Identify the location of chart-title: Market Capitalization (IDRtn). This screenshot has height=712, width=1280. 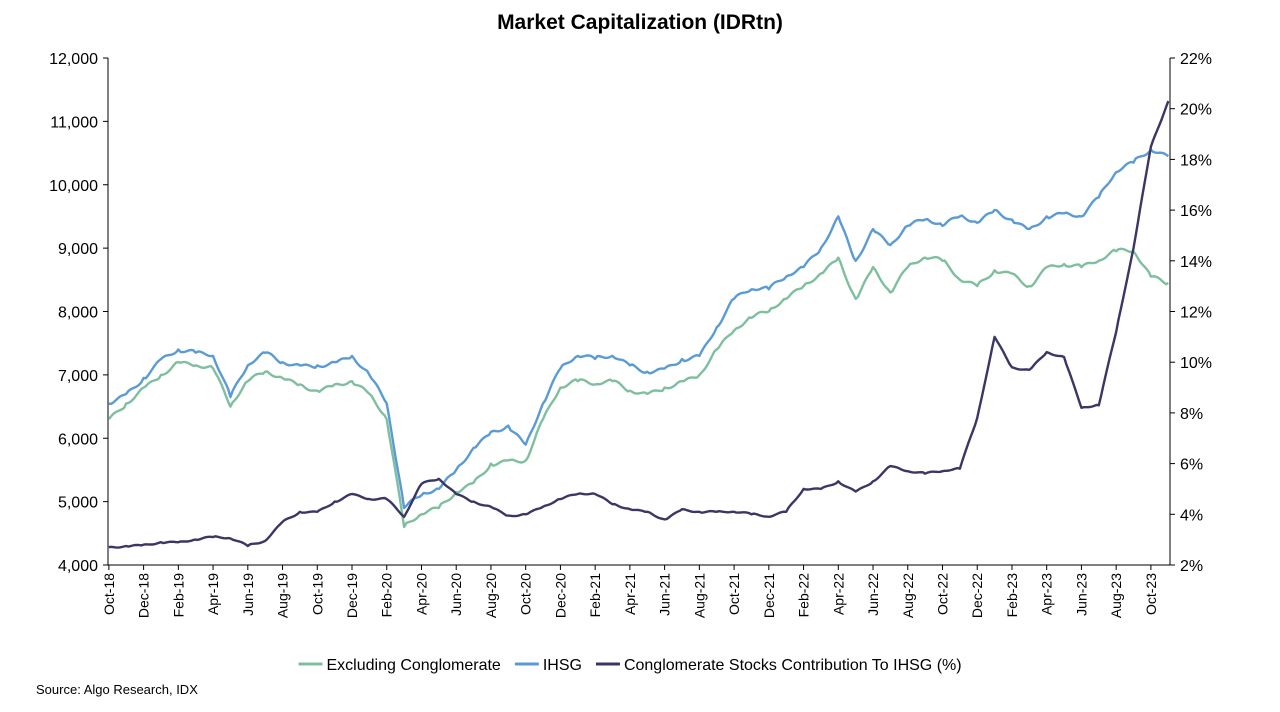
(640, 22).